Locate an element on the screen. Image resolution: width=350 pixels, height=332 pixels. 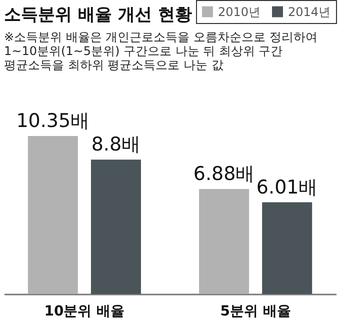
text: ※소득분위 배율은 개인근로소득을 오름차순으로 정리하여 is located at coordinates (161, 37).